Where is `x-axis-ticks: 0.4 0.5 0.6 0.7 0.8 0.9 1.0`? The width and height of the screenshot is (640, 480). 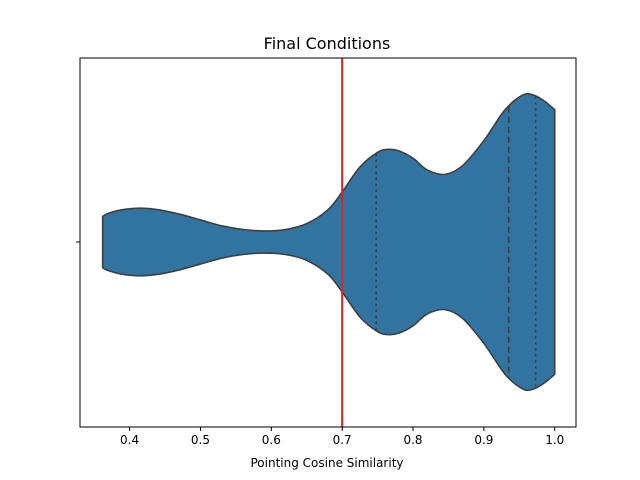 x-axis-ticks: 0.4 0.5 0.6 0.7 0.8 0.9 1.0 is located at coordinates (342, 437).